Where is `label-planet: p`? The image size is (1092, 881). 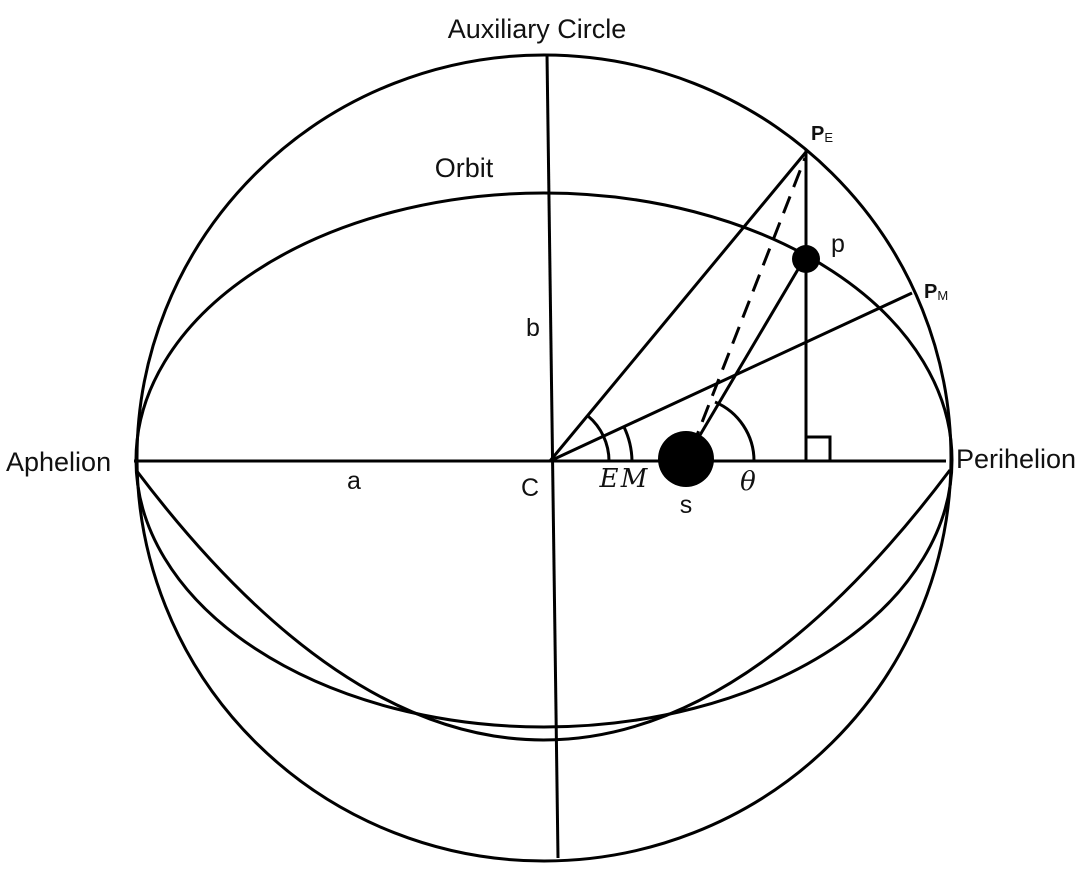 label-planet: p is located at coordinates (838, 244).